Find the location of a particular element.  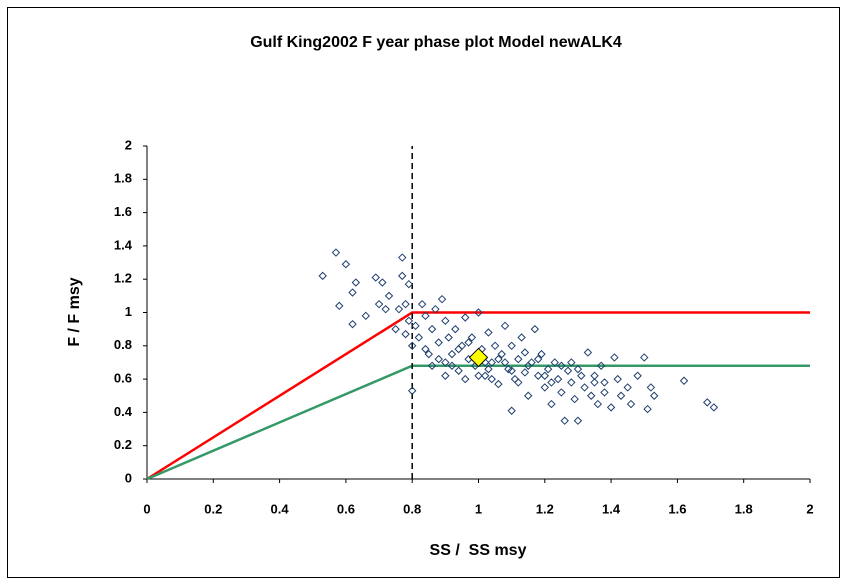

y-tick-label: 0.2 is located at coordinates (123, 444).